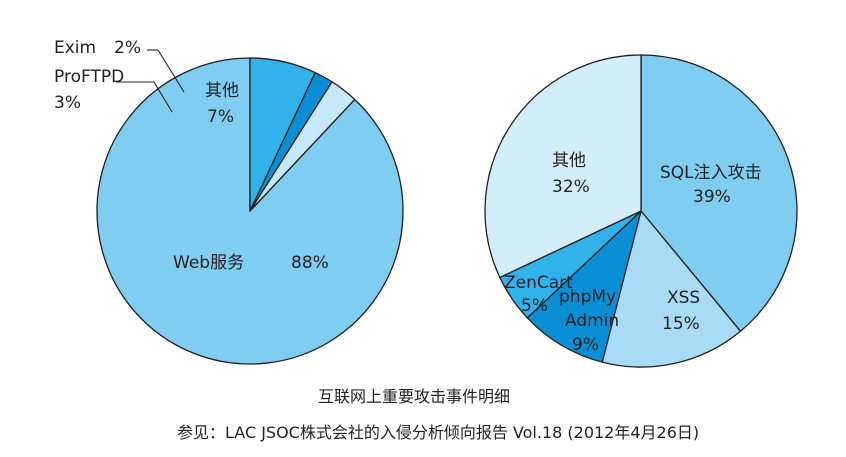 The image size is (846, 457). Describe the element at coordinates (592, 321) in the screenshot. I see `label-phpmyadmin-line2: Admin` at that location.